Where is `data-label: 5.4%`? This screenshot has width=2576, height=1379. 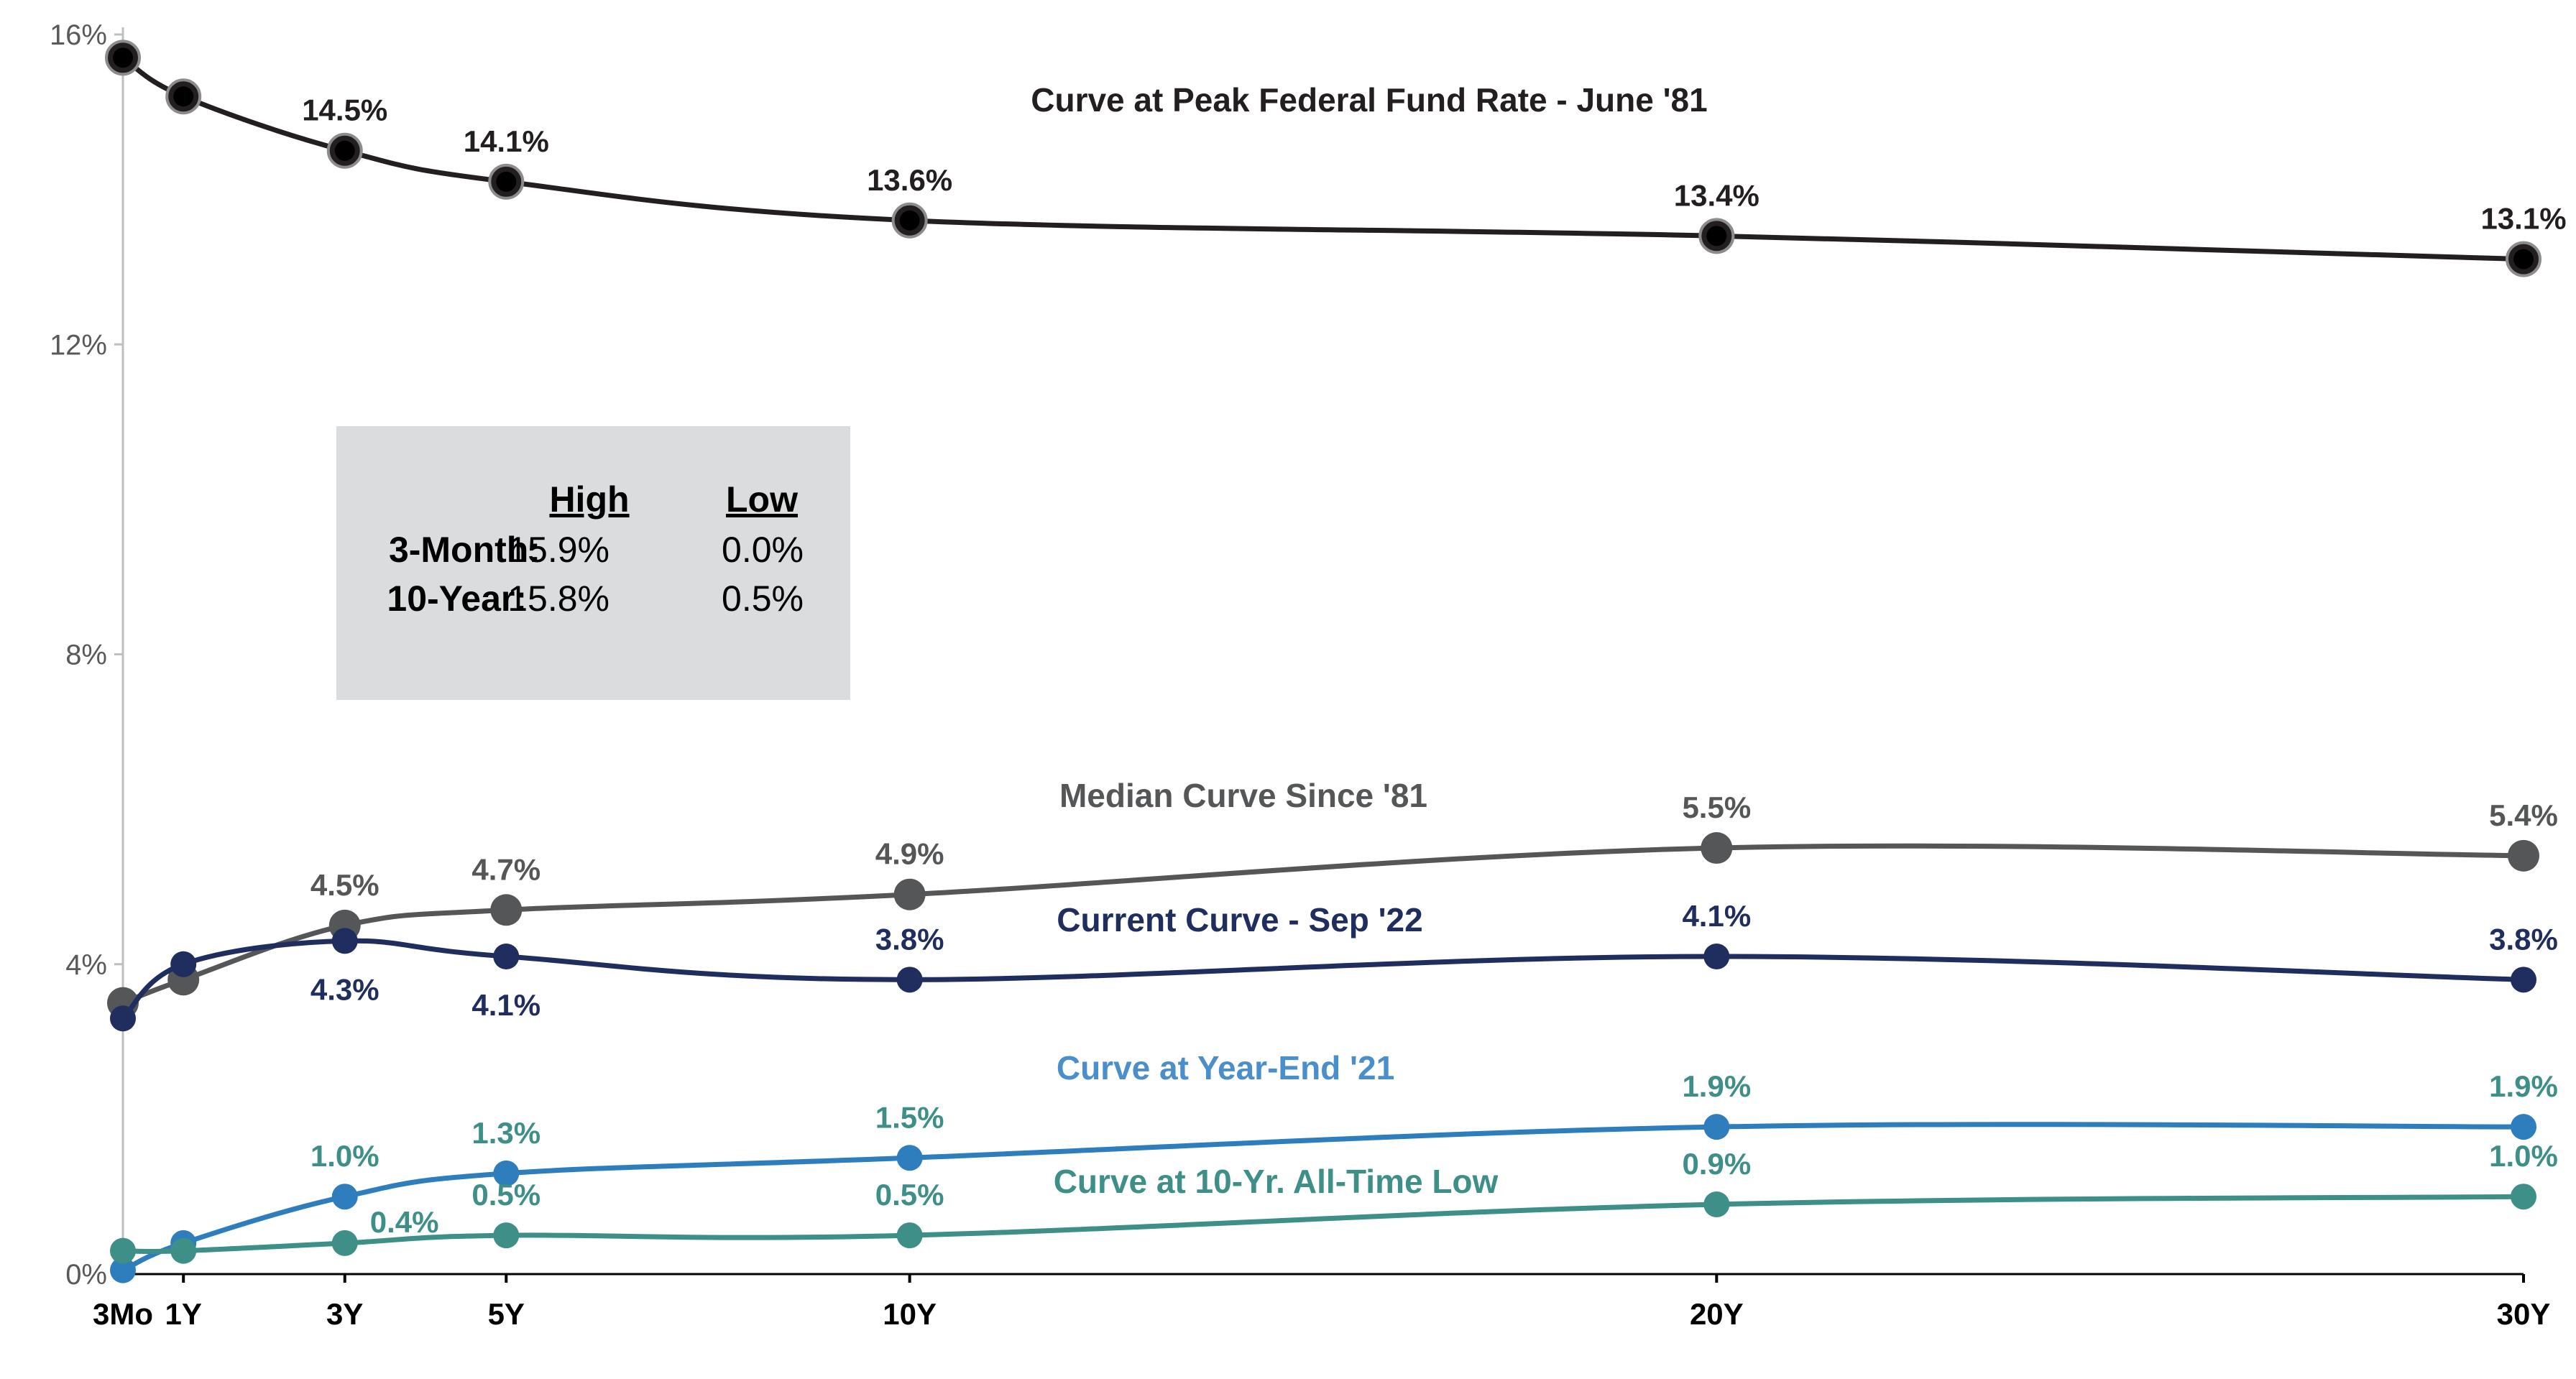 data-label: 5.4% is located at coordinates (2523, 815).